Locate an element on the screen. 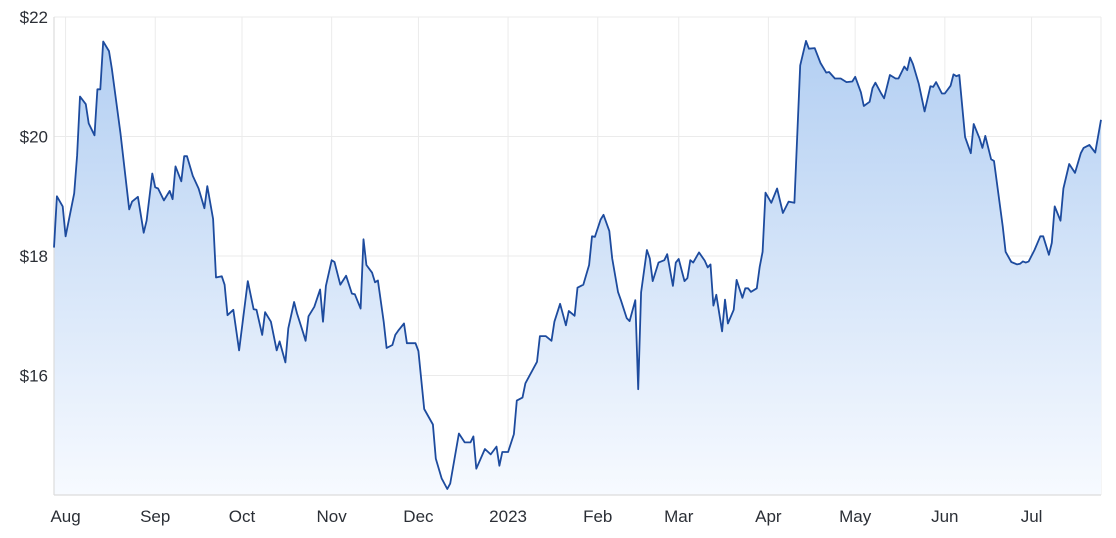  x-tick-label: Dec is located at coordinates (418, 516).